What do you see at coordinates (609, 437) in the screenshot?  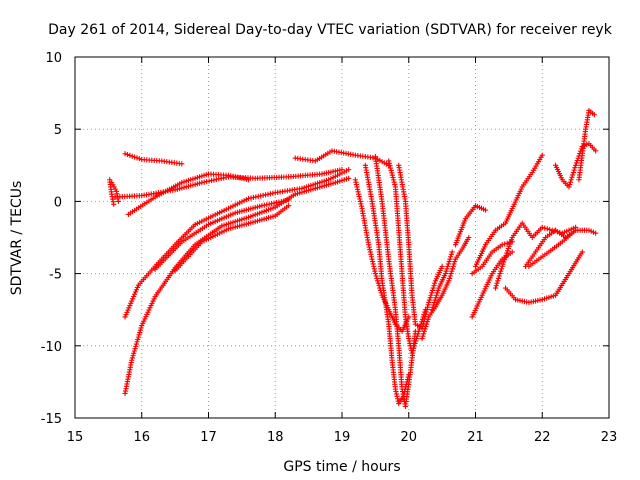 I see `x-tick-label: 23` at bounding box center [609, 437].